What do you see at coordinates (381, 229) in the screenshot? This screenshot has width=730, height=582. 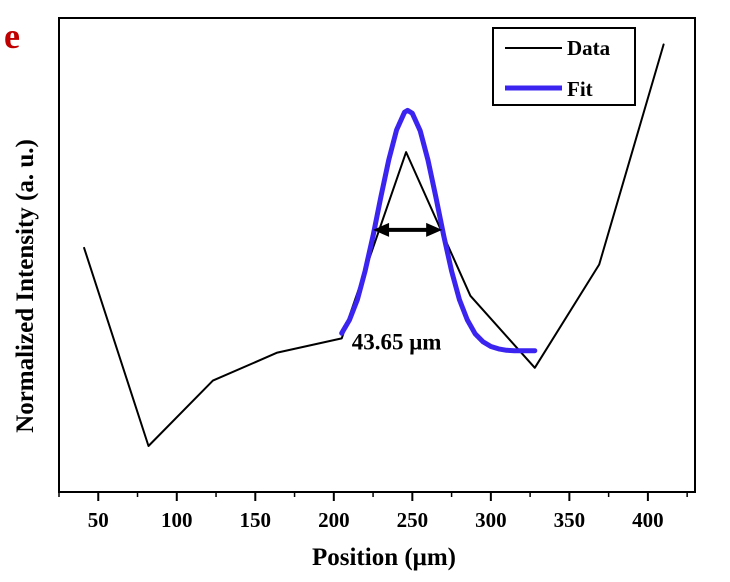 I see `fwhm-arrow-left-head` at bounding box center [381, 229].